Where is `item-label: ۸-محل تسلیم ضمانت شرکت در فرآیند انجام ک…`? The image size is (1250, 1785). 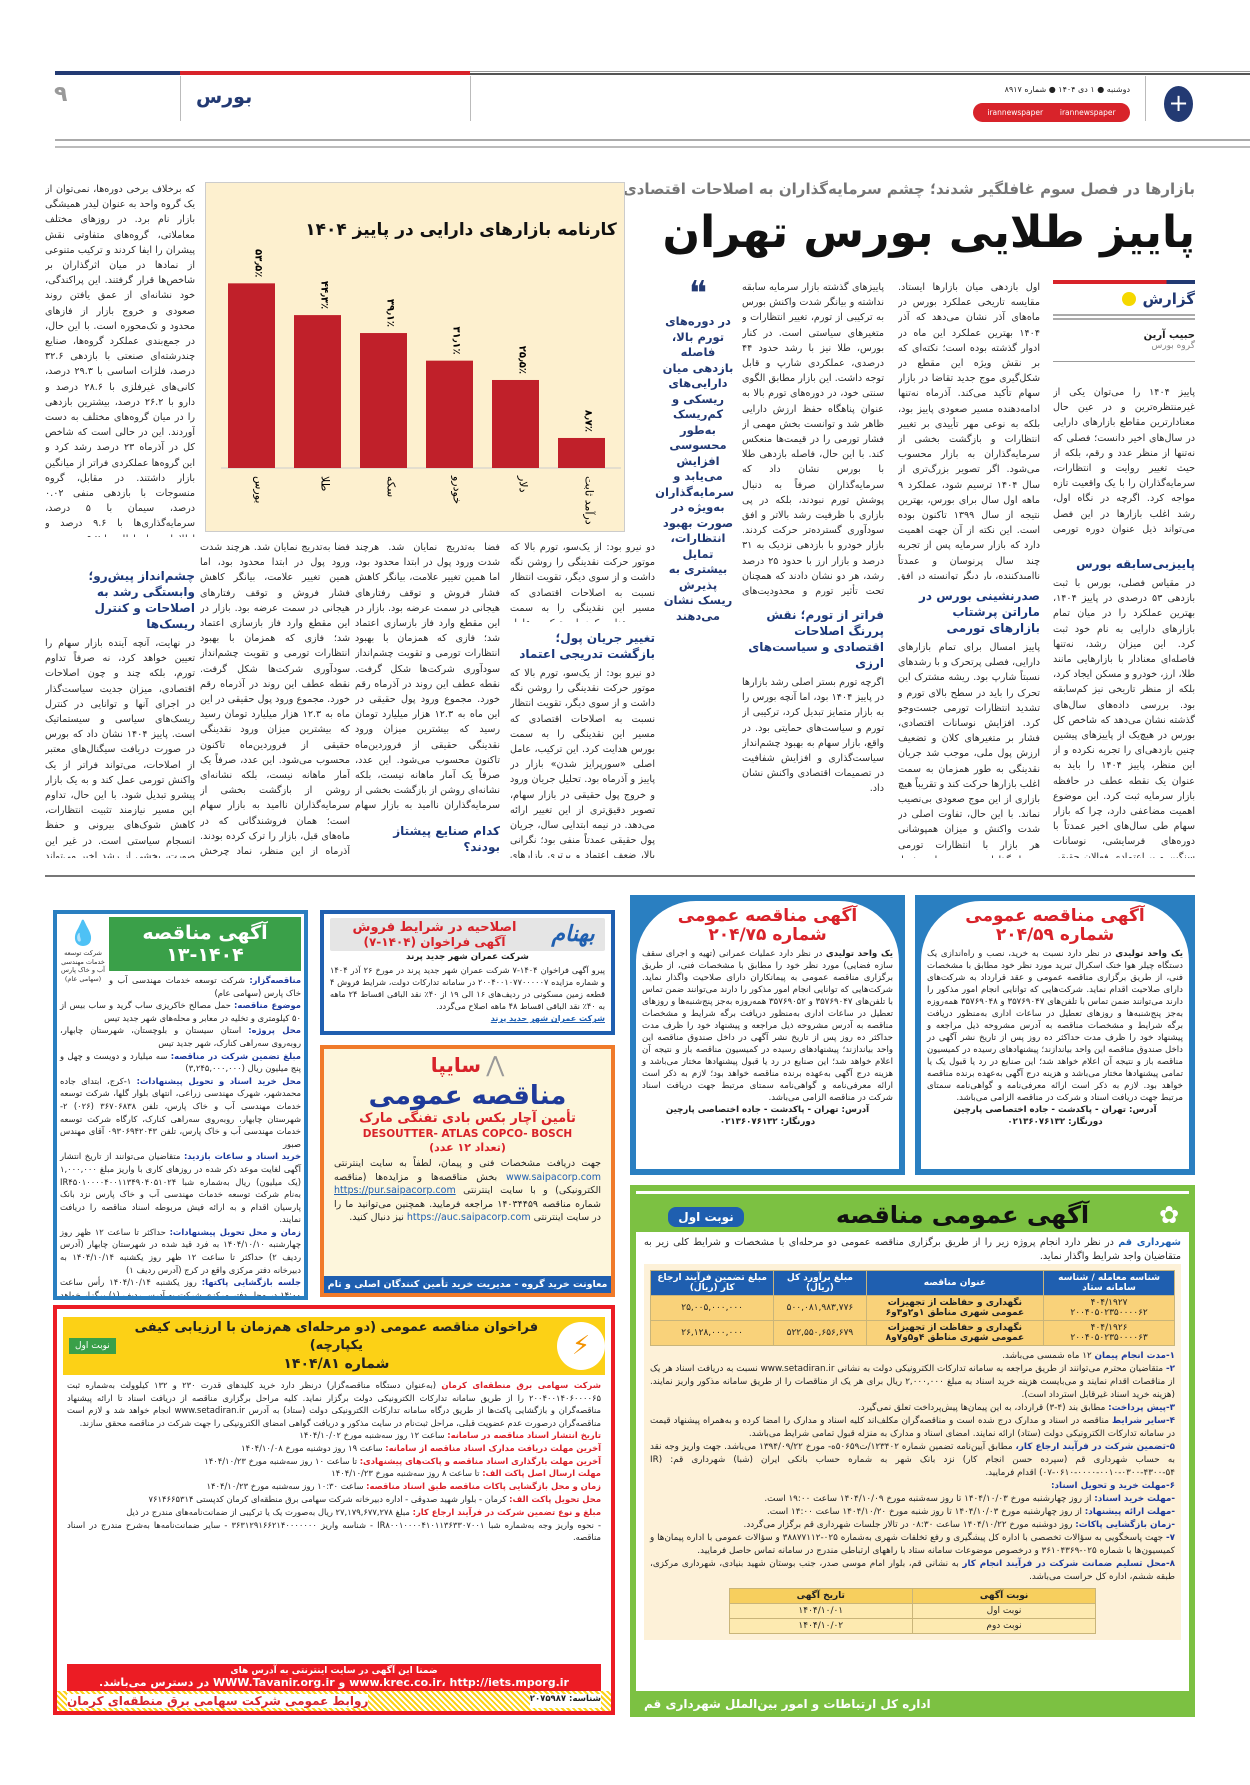
item-label: ۸-محل تسلیم ضمانت شرکت در فرآیند انجام ک… is located at coordinates (1069, 1564).